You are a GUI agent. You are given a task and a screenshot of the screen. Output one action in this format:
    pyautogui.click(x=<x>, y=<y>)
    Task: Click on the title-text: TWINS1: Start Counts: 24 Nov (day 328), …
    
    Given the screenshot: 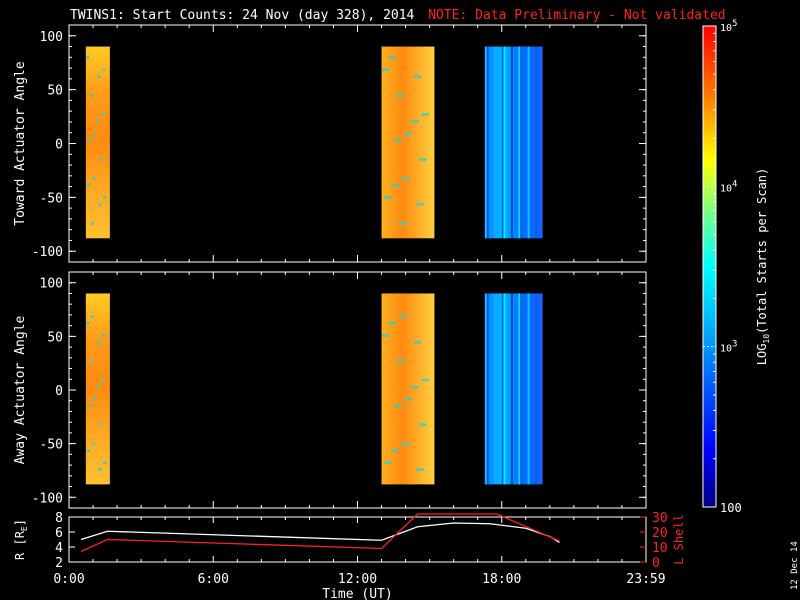 What is the action you would take?
    pyautogui.click(x=242, y=15)
    